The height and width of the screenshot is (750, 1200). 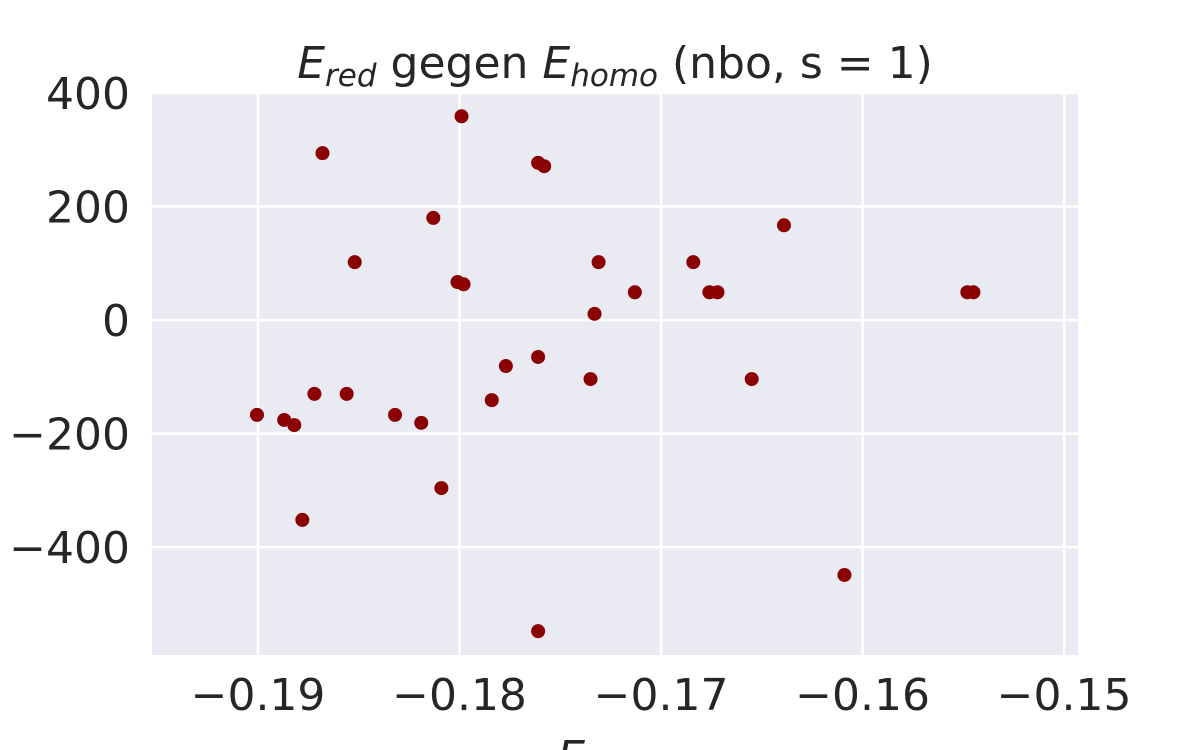 I want to click on text-part: gegen, so click(x=460, y=63).